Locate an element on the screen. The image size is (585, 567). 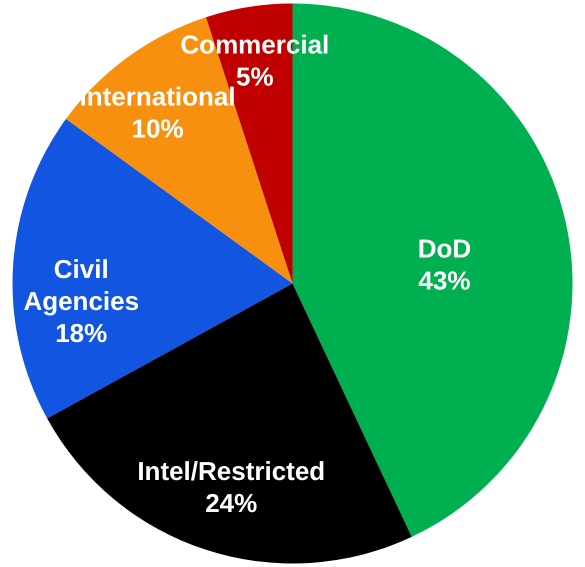
data-label: 18% is located at coordinates (81, 333).